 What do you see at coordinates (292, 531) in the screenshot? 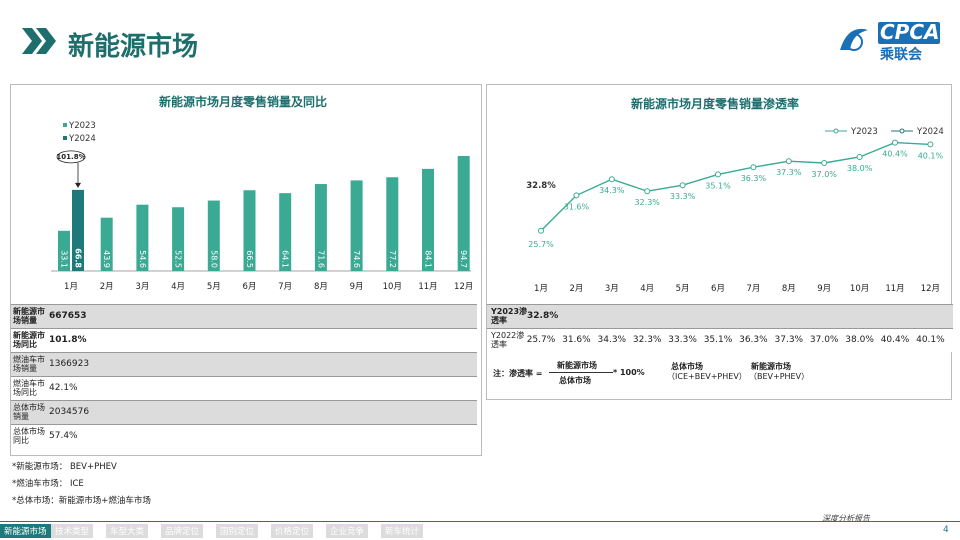
I see `nav-tab-6: 价格定位` at bounding box center [292, 531].